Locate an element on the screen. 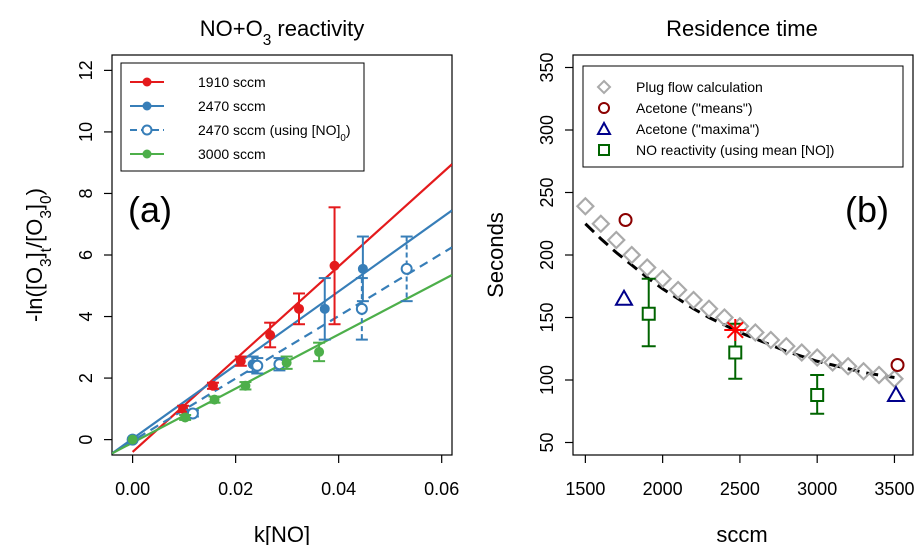 Image resolution: width=918 pixels, height=545 pixels. panel-b-dashed-fit is located at coordinates (739, 300).